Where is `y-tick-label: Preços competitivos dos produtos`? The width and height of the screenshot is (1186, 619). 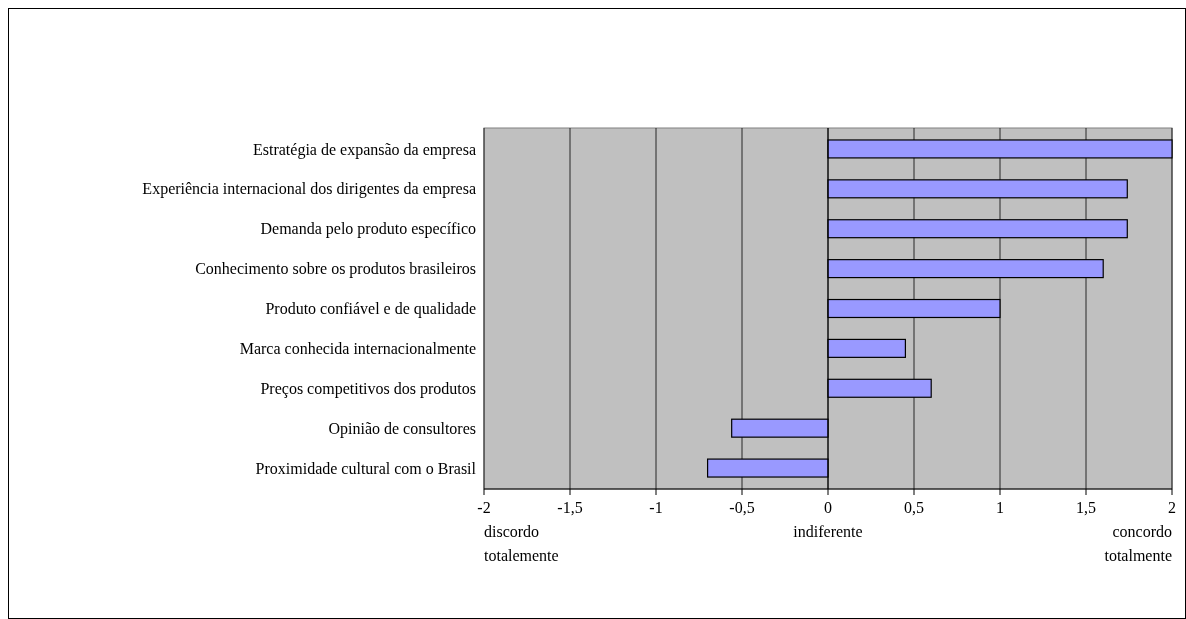 y-tick-label: Preços competitivos dos produtos is located at coordinates (368, 388).